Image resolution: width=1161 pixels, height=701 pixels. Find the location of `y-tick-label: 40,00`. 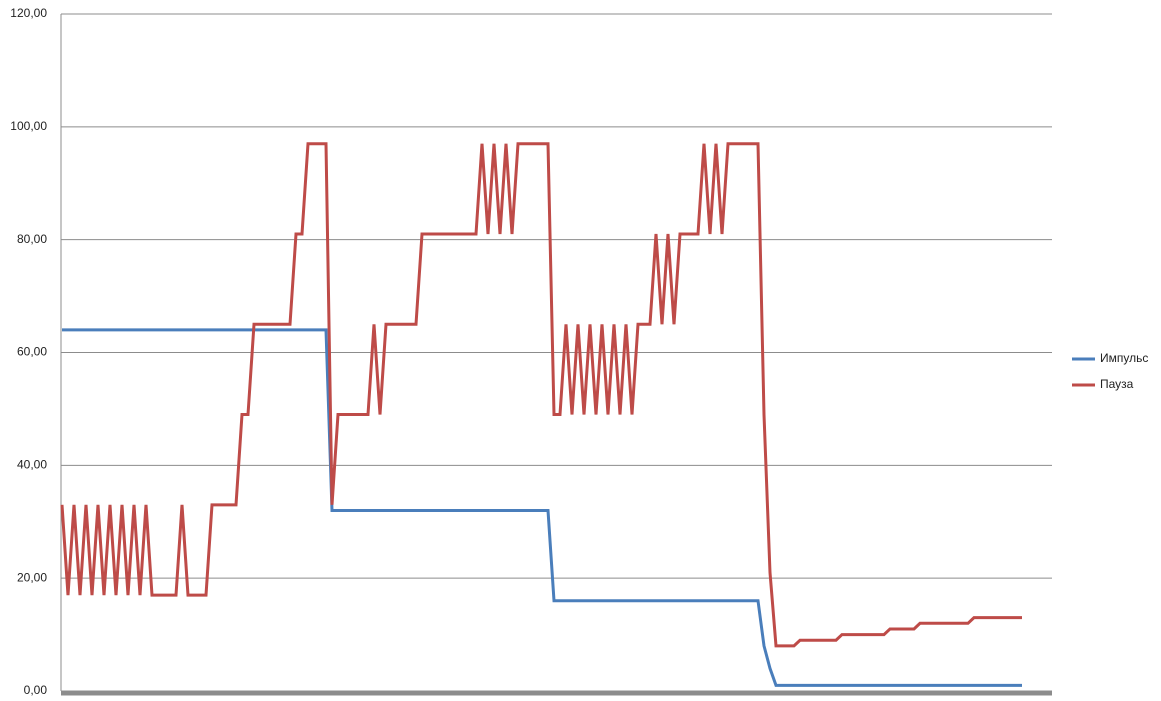

y-tick-label: 40,00 is located at coordinates (32, 465).